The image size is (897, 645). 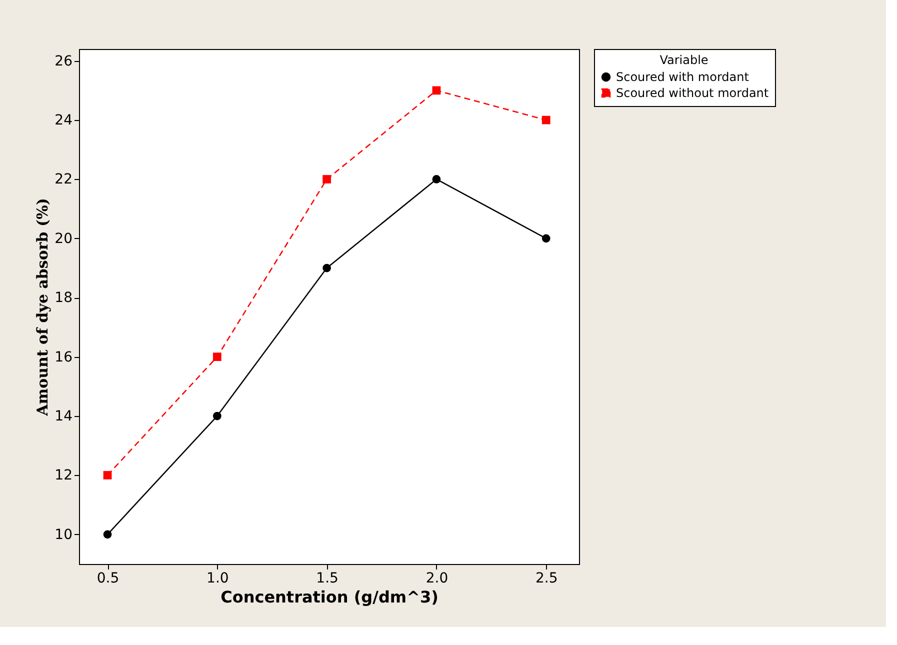 What do you see at coordinates (692, 93) in the screenshot?
I see `legend-label: Scoured without mordant` at bounding box center [692, 93].